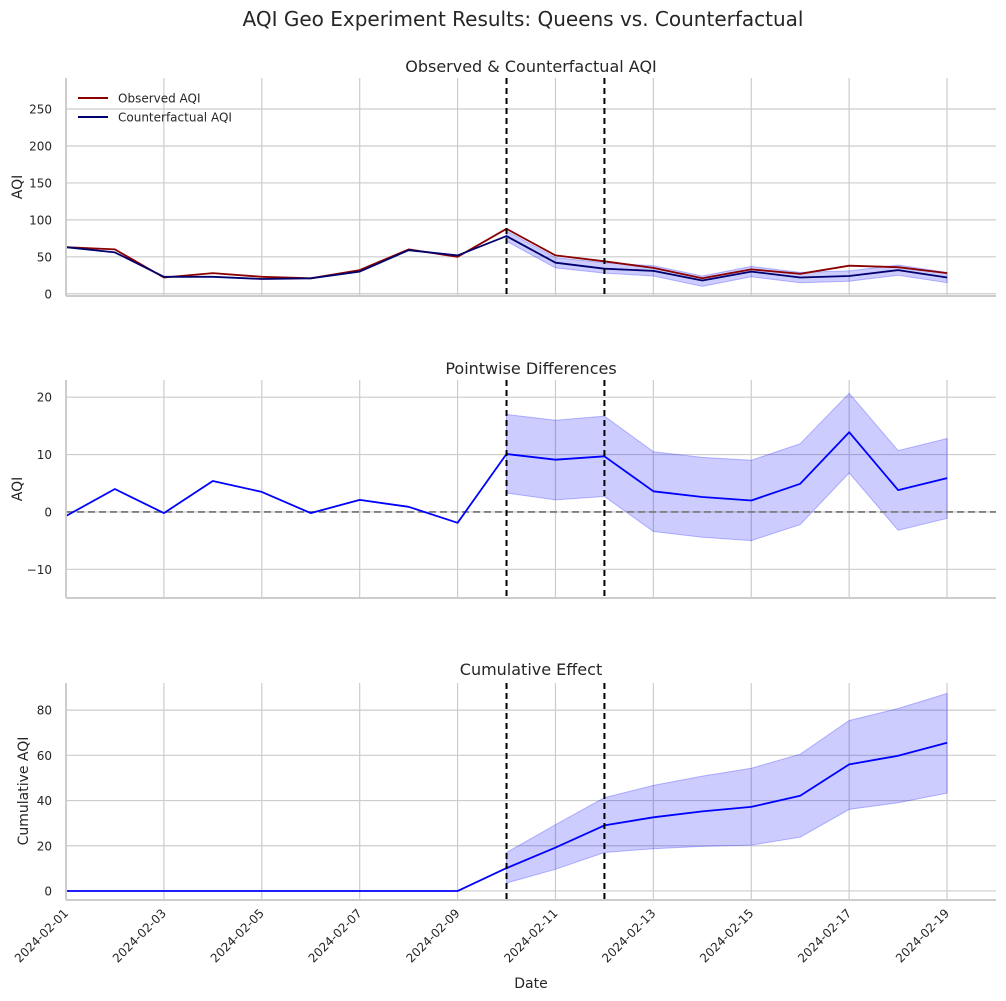  I want to click on x-tick-label: 2024-02-15, so click(726, 935).